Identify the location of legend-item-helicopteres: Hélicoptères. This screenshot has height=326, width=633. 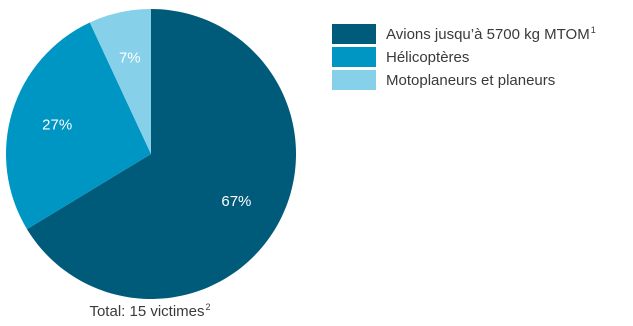
(464, 57).